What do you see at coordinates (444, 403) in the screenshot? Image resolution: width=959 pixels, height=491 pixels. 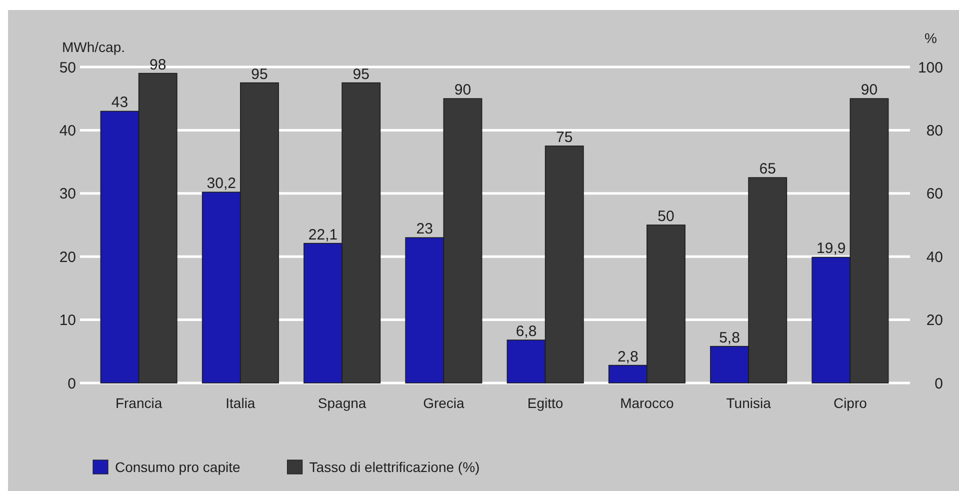 I see `x-tick-label: Grecia` at bounding box center [444, 403].